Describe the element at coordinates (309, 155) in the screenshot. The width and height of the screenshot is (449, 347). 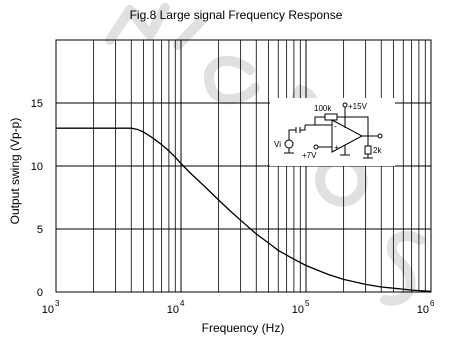
I see `inset-bias-label: +7V` at that location.